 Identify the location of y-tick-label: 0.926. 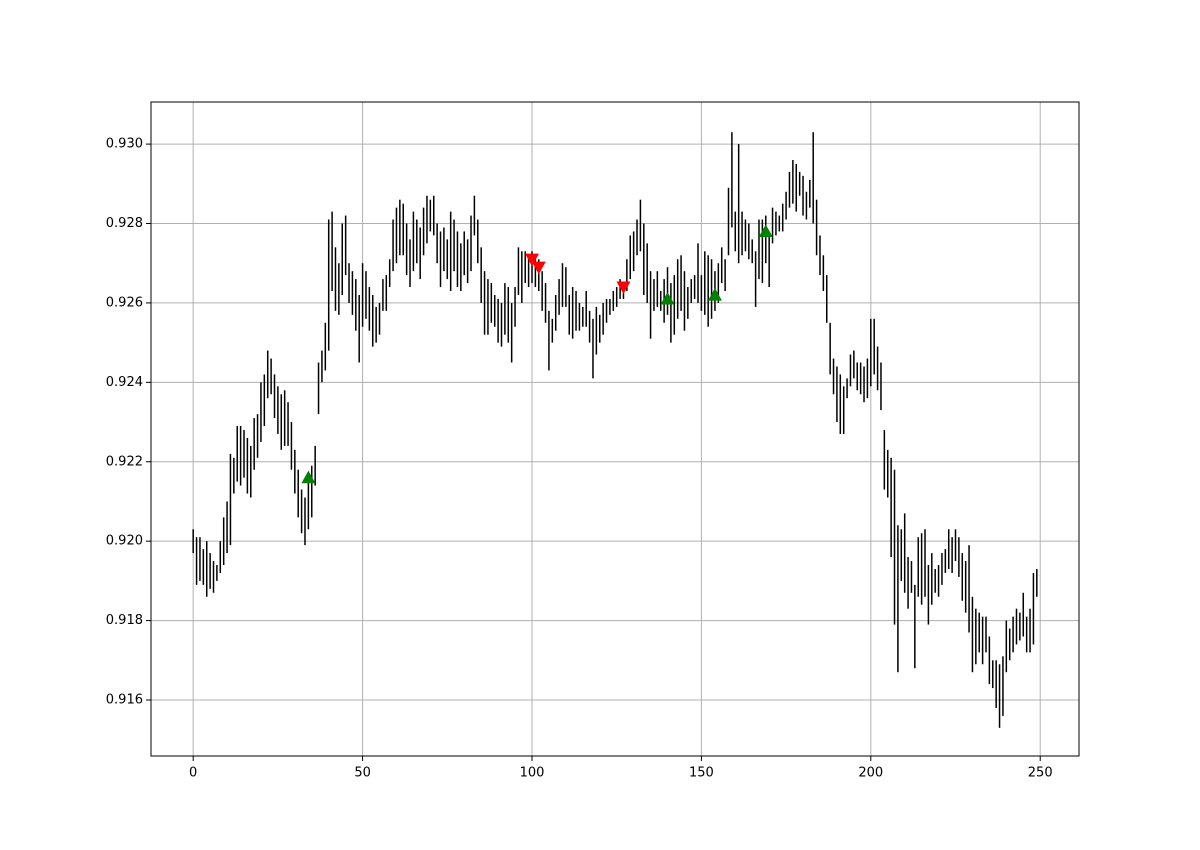
(124, 302).